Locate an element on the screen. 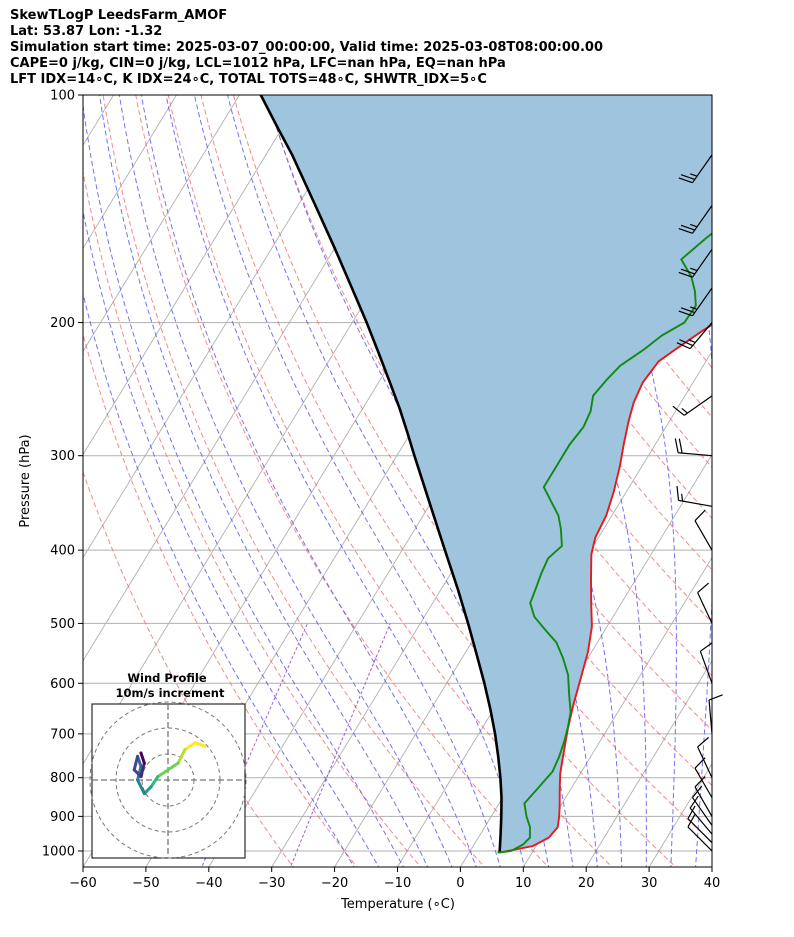 The height and width of the screenshot is (937, 794). y-tick-label: 500 is located at coordinates (62, 624).